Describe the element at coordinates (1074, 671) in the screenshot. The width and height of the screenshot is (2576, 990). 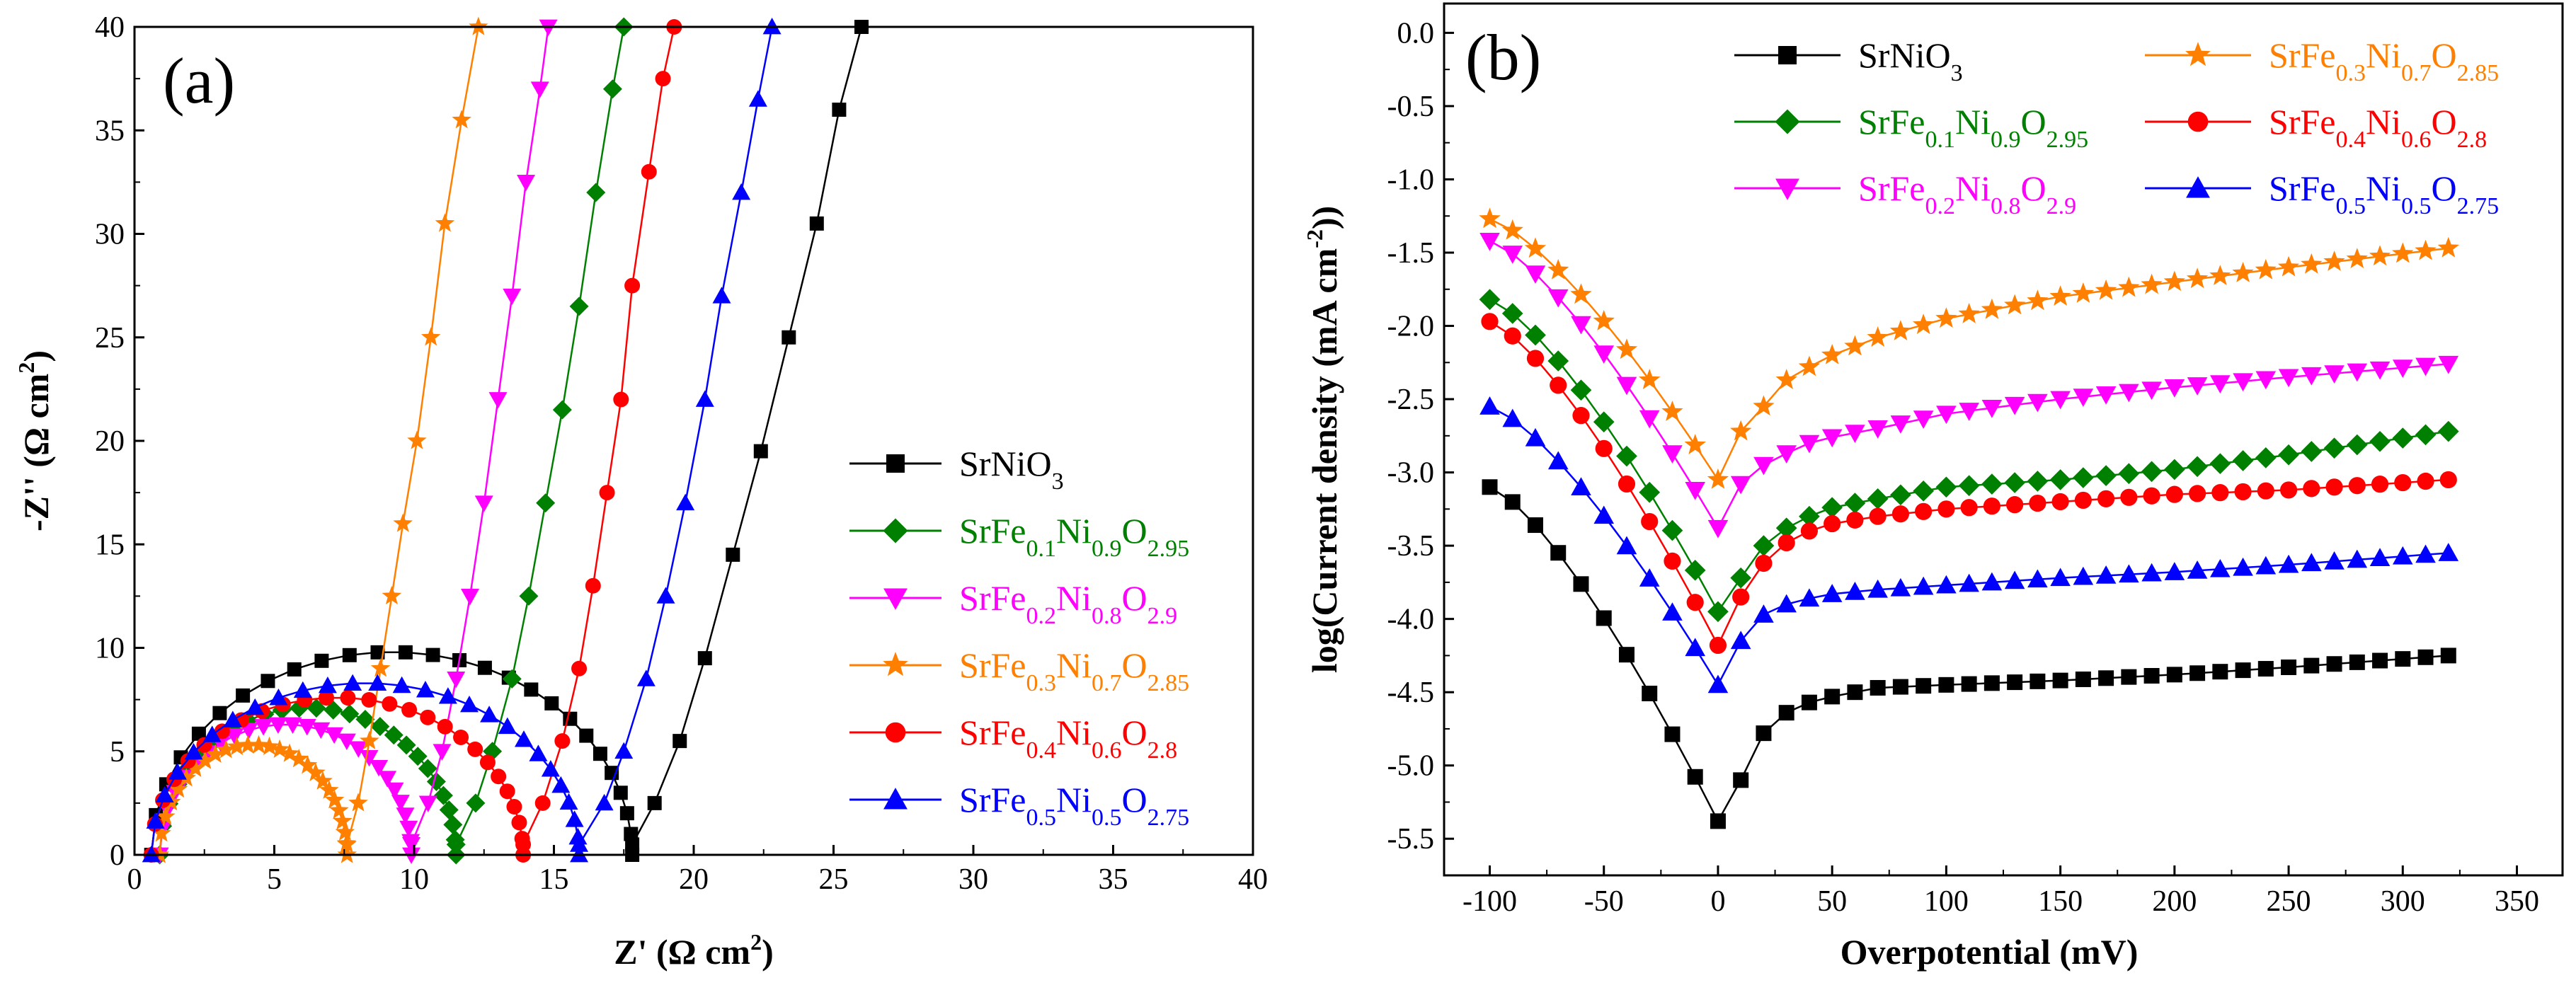
I see `legend-label: SrFe0.3Ni0.7O2.85` at that location.